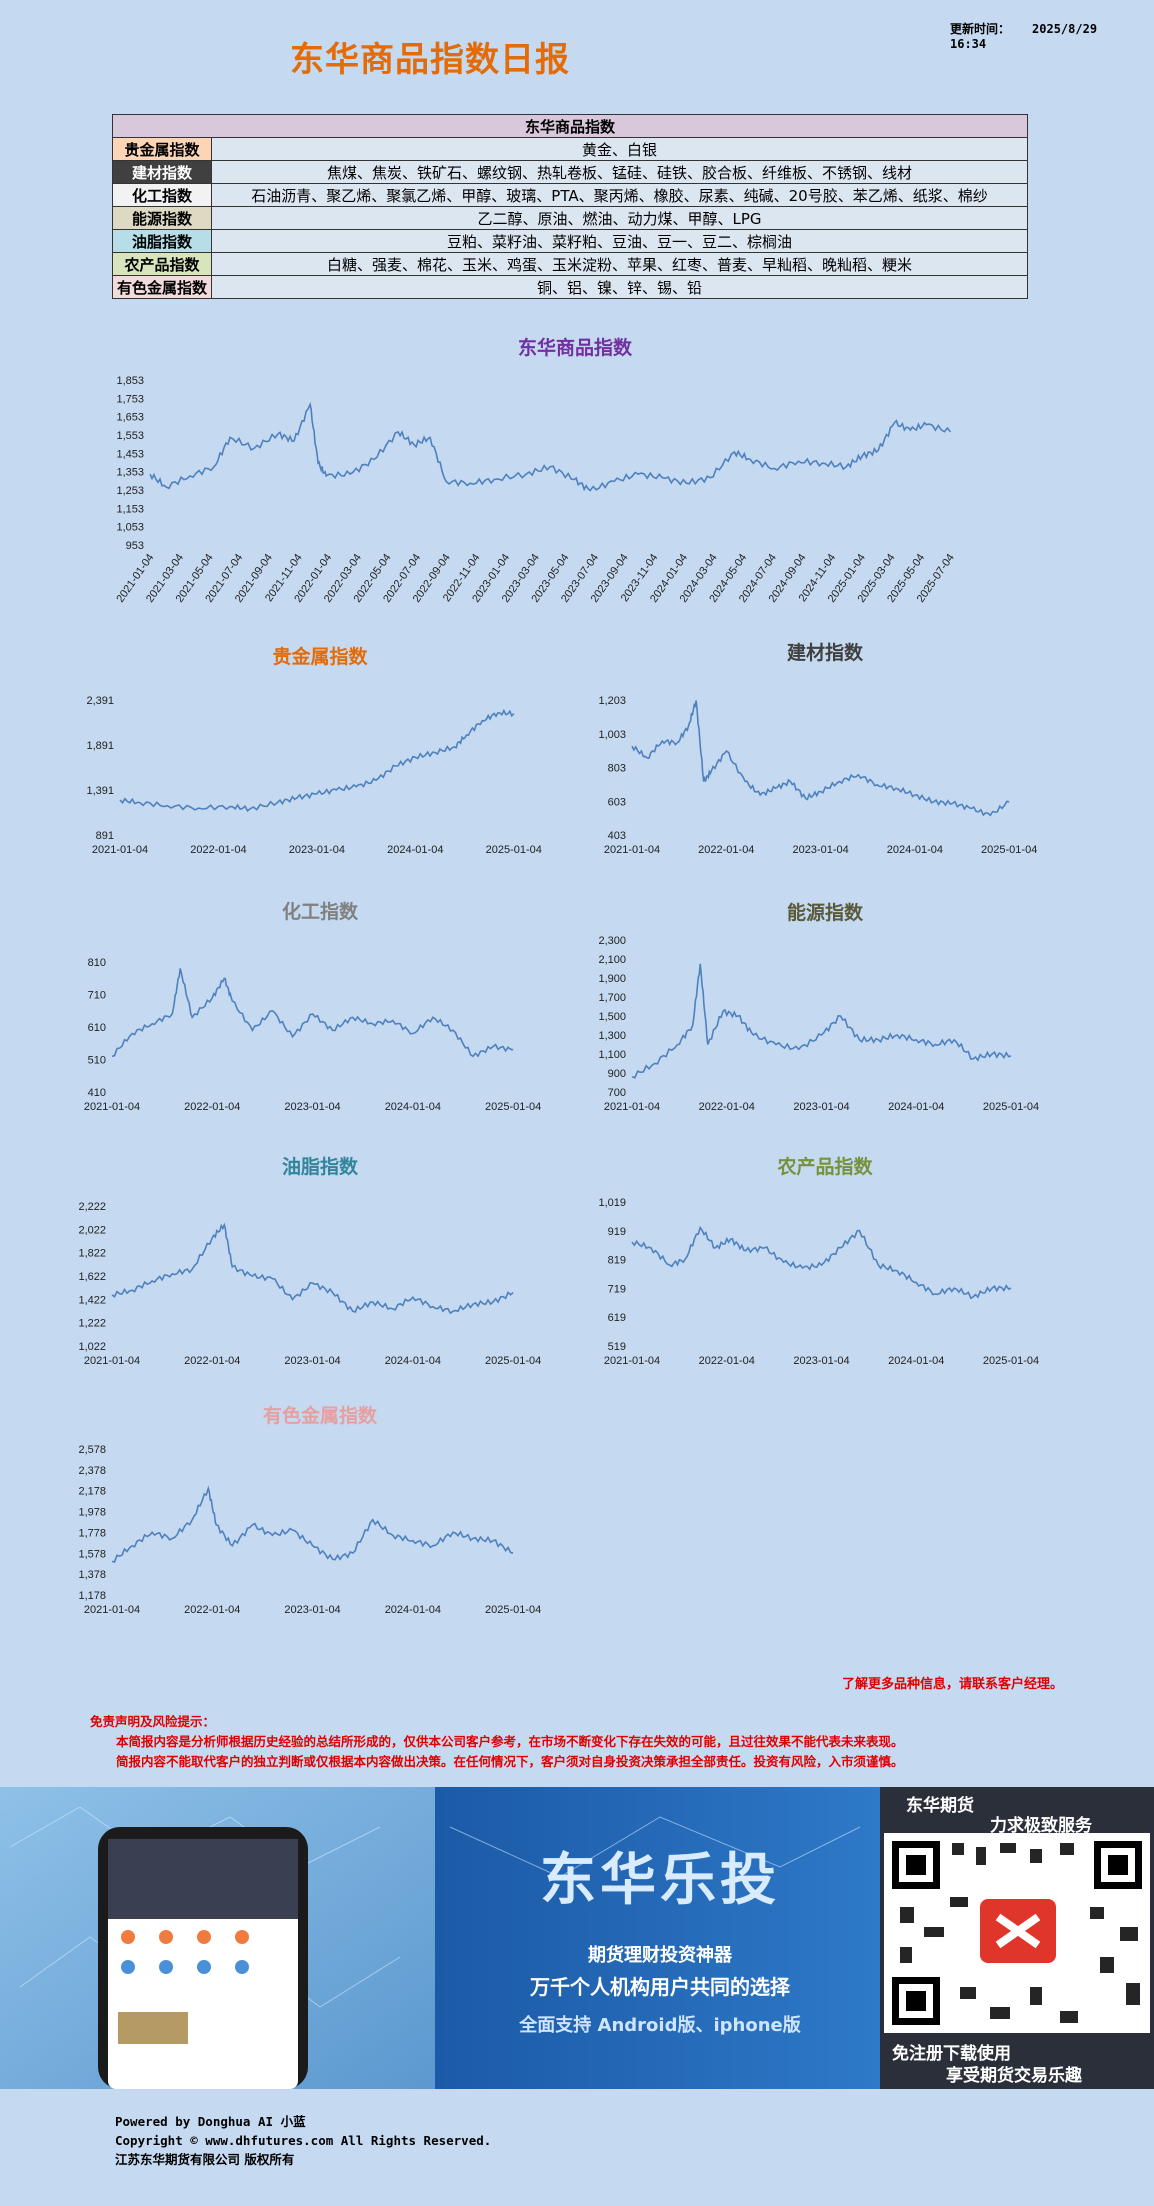 Image resolution: width=1154 pixels, height=2206 pixels. Describe the element at coordinates (617, 1232) in the screenshot. I see `y-tick-label: 919` at that location.